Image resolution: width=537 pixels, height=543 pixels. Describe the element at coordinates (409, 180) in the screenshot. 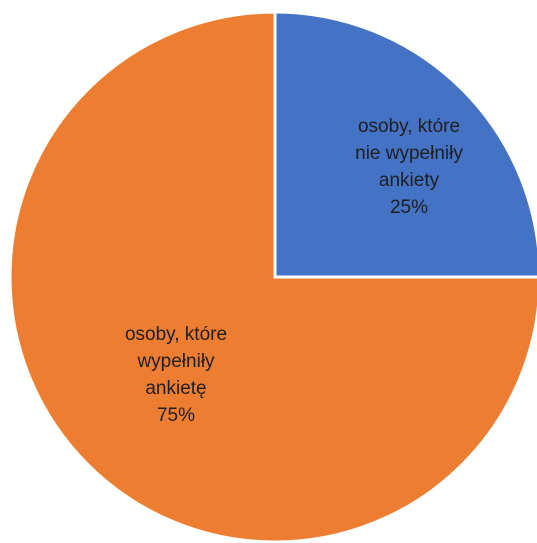

I see `slice-label-line: ankiety` at that location.